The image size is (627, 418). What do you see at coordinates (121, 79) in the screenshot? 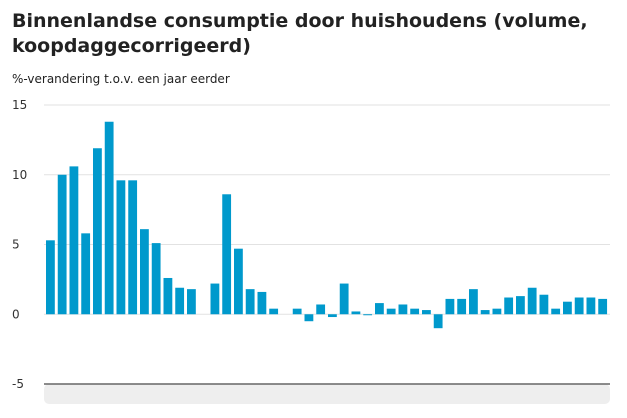
I see `chart-subtitle: %-verandering t.o.v. een jaar eerder` at bounding box center [121, 79].